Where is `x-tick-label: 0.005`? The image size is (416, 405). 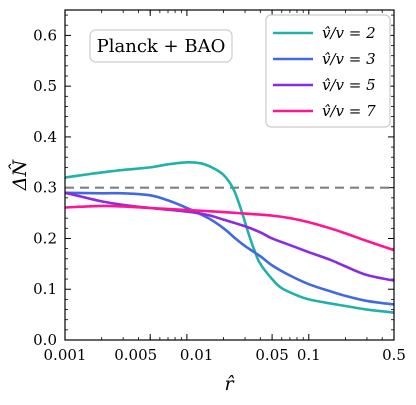
x-tick-label: 0.005 is located at coordinates (135, 355).